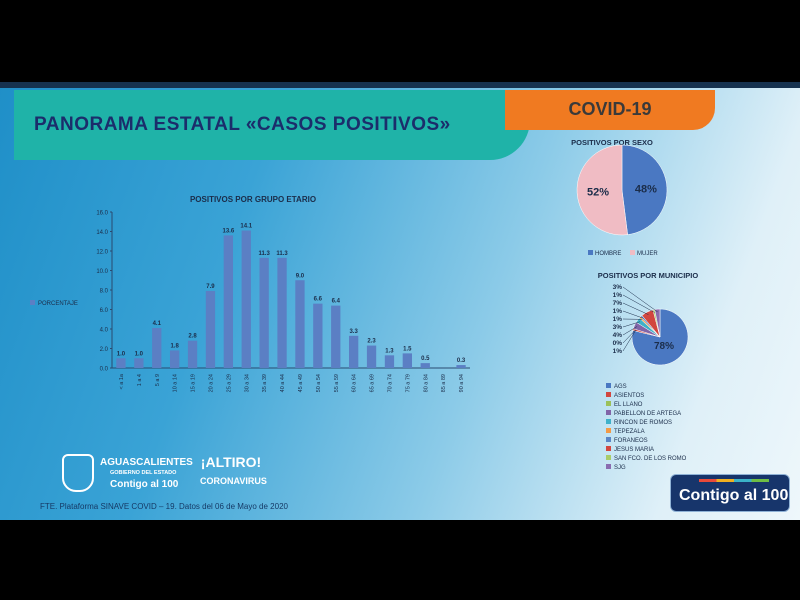 The height and width of the screenshot is (600, 800). Describe the element at coordinates (318, 300) in the screenshot. I see `bar-data-label: 6.6` at that location.